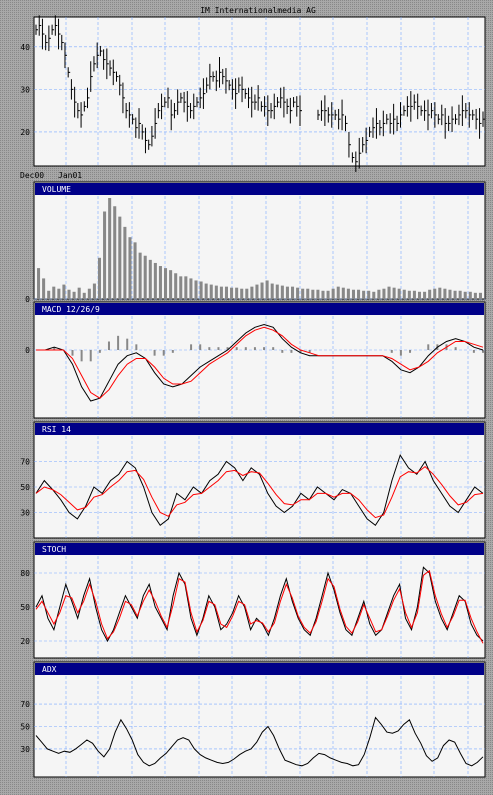 Image resolution: width=493 pixels, height=795 pixels. What do you see at coordinates (32, 175) in the screenshot?
I see `x-start-label-0: Dec00` at bounding box center [32, 175].